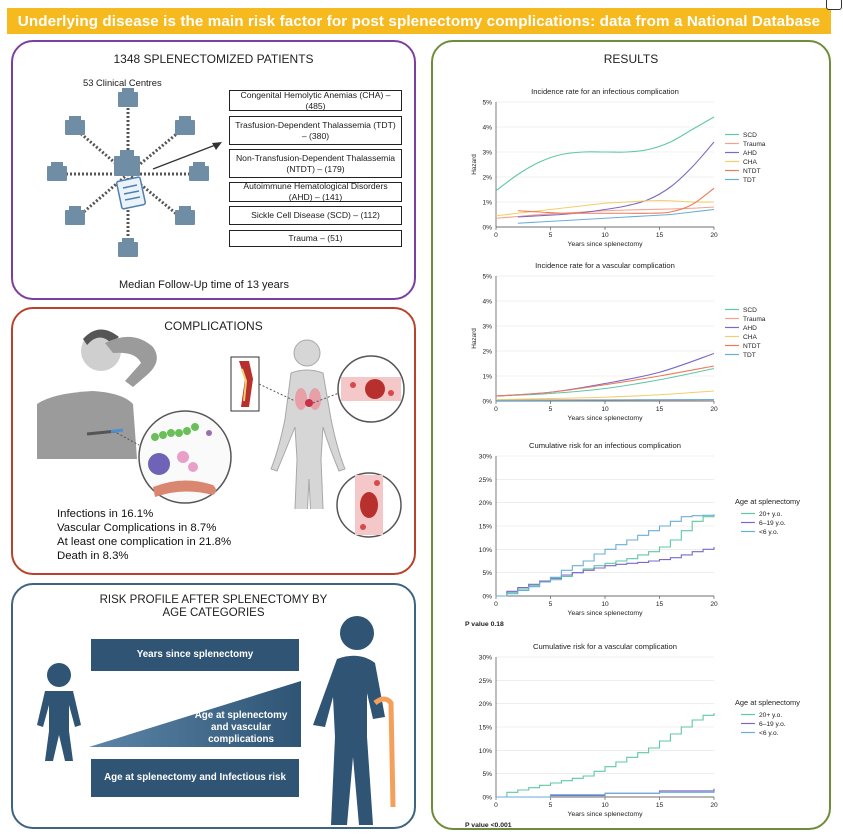 The image size is (843, 837). What do you see at coordinates (772, 523) in the screenshot?
I see `legend-label: 6–19 y.o.` at bounding box center [772, 523].